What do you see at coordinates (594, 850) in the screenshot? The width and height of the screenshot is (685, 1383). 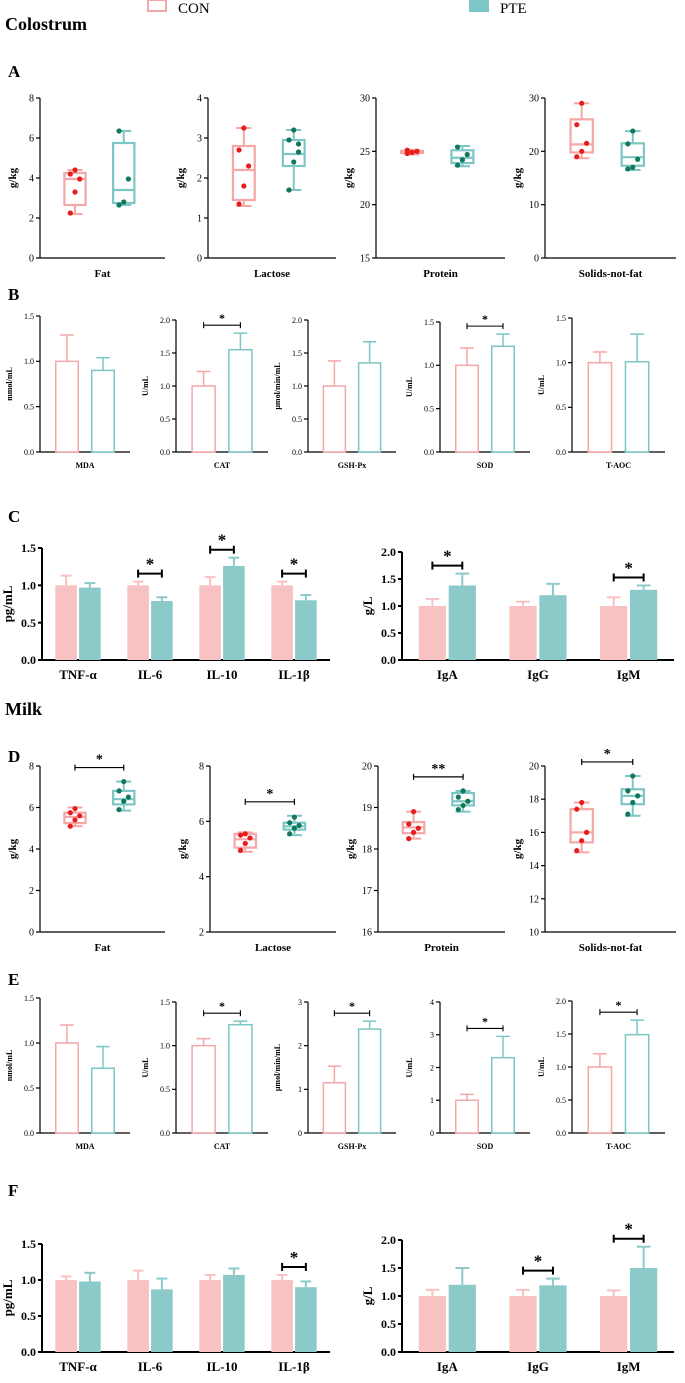 I see `chart-d4: 10 12 14 16 18 20 g/kg Solids-not-fat *` at bounding box center [594, 850].